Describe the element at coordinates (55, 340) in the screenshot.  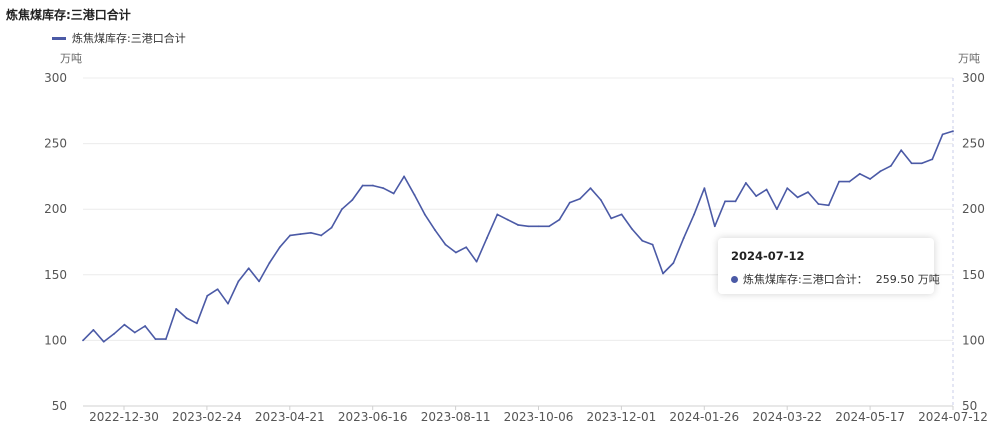
I see `y-tick-label-left: 100` at that location.